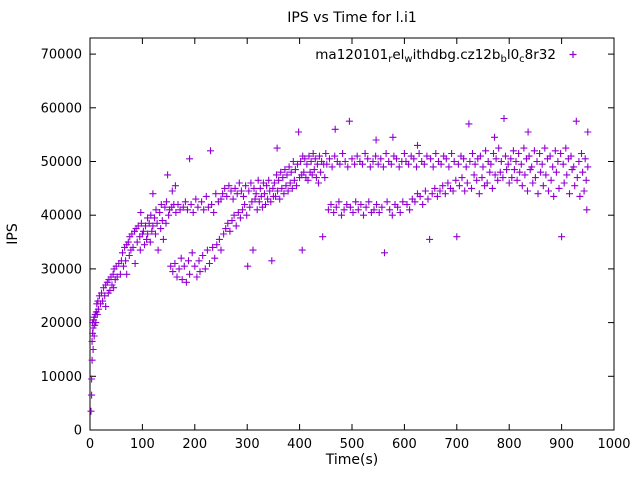 Image resolution: width=640 pixels, height=480 pixels. I want to click on x-tick-label: 900, so click(561, 444).